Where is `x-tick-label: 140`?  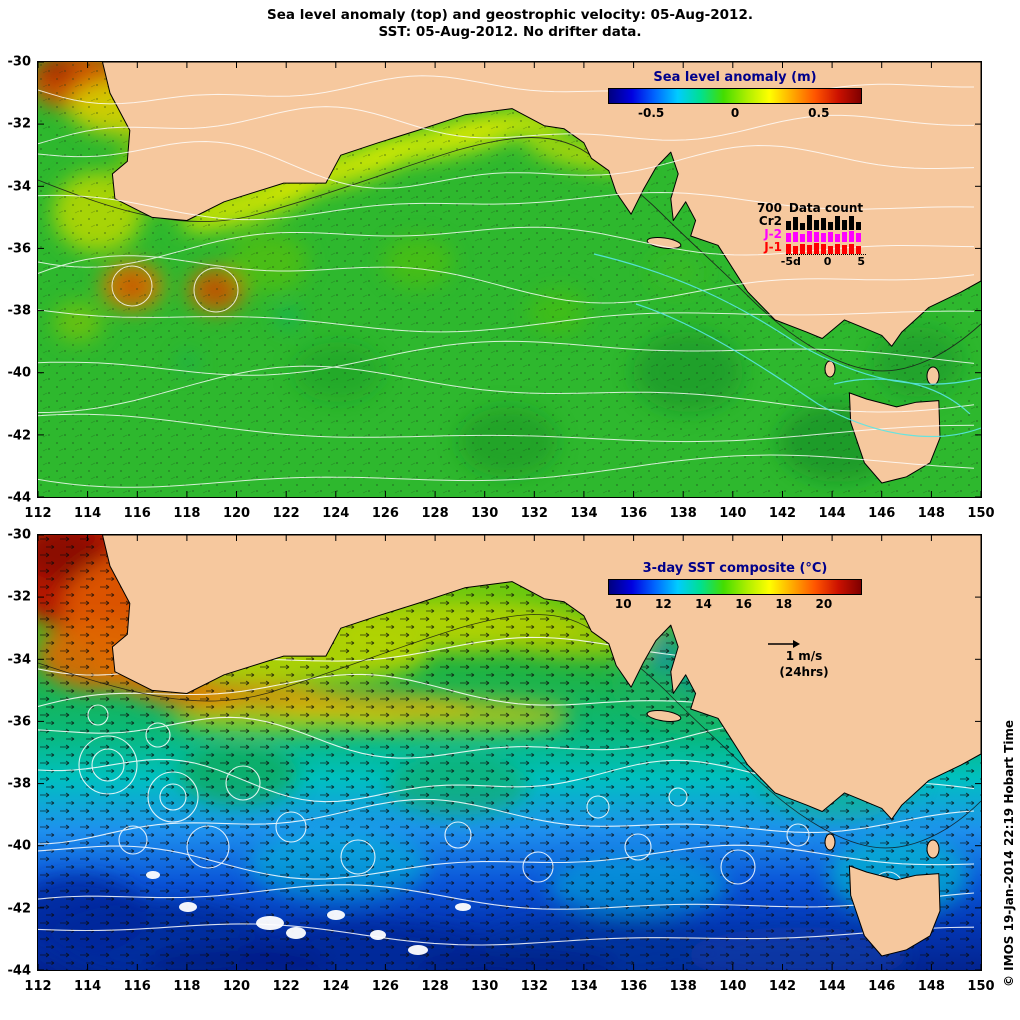
x-tick-label: 140 is located at coordinates (733, 513).